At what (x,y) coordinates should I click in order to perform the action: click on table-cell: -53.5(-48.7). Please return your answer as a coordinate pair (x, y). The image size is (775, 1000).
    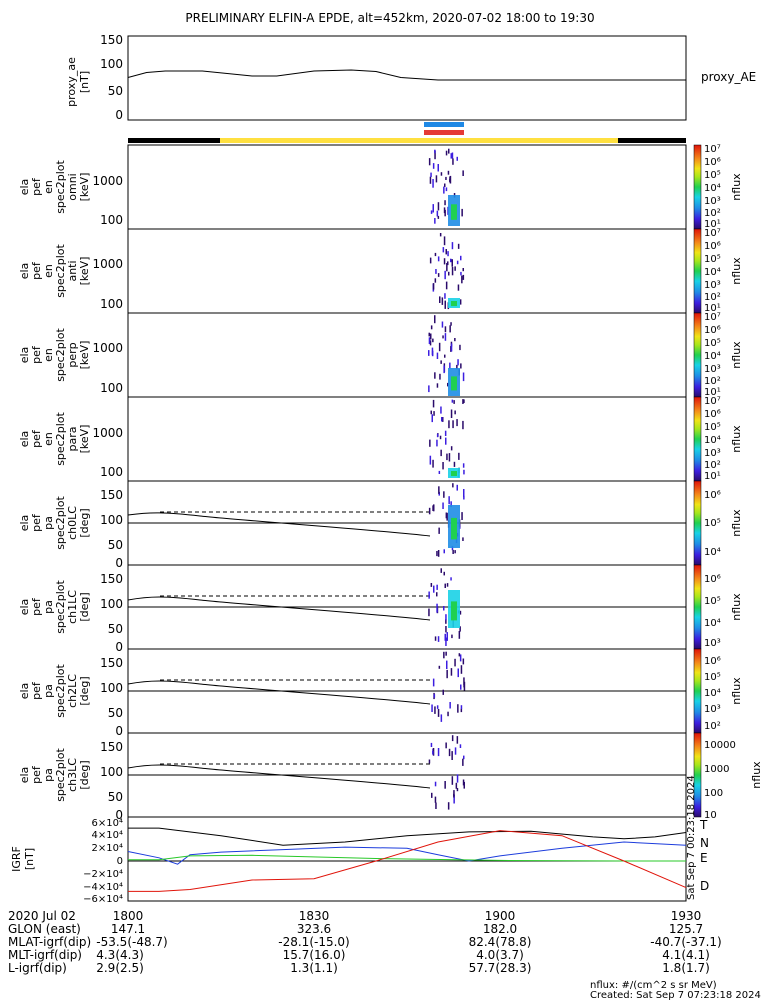
    Looking at the image, I should click on (131, 942).